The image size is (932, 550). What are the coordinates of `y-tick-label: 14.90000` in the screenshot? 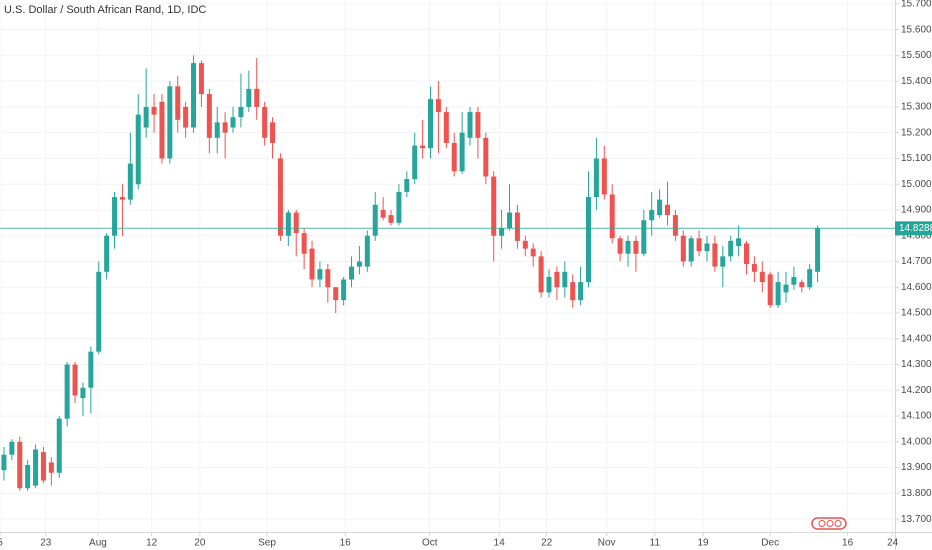 It's located at (916, 210).